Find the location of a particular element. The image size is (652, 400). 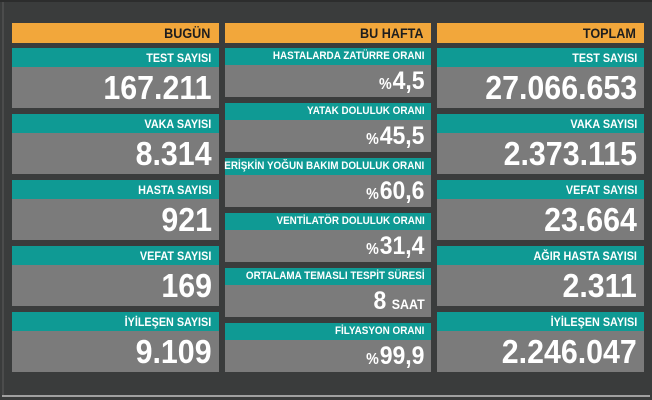

stat-value: 23.664 is located at coordinates (541, 219).